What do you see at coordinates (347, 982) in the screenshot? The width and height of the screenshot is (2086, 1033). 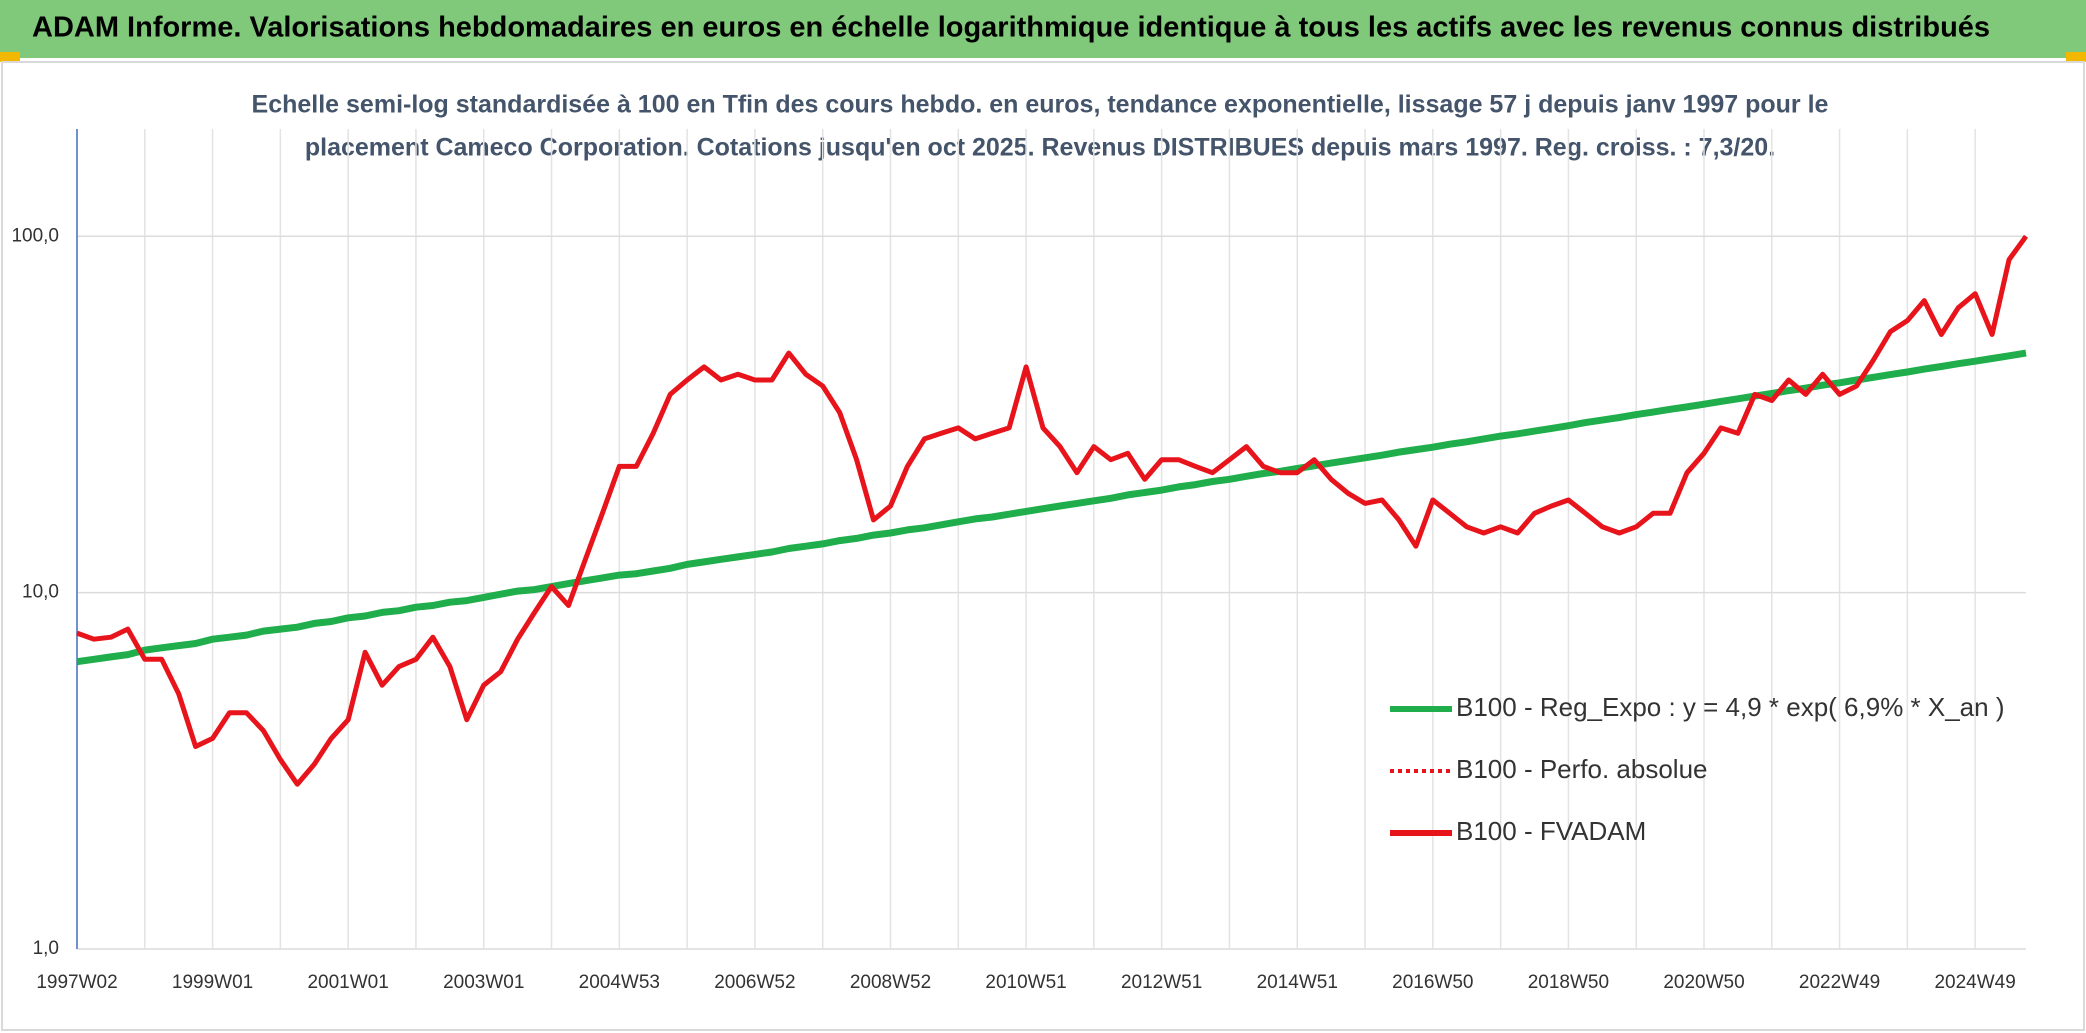 I see `x-tick-label: 2001W01` at bounding box center [347, 982].